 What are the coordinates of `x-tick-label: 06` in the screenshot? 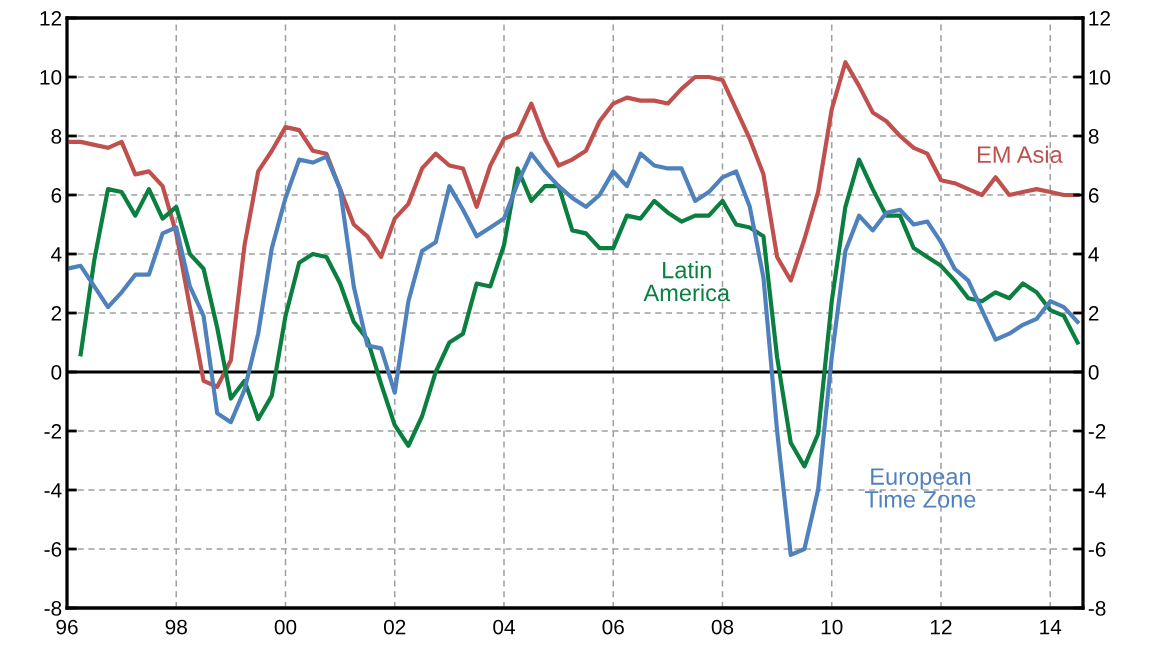 It's located at (613, 627).